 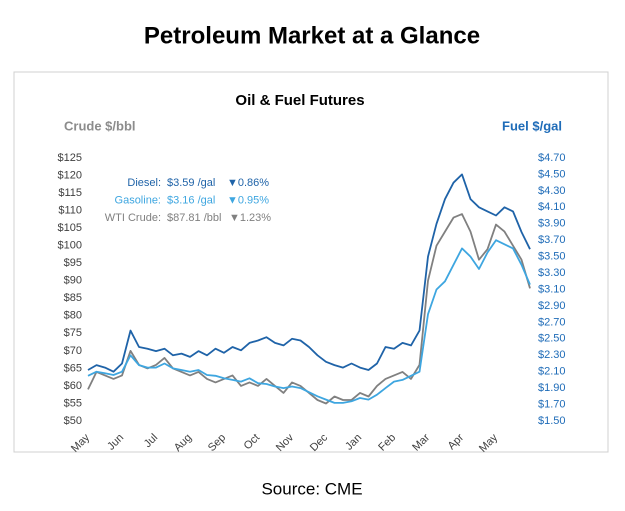 What do you see at coordinates (312, 35) in the screenshot?
I see `page-title: Petroleum Market at a Glance` at bounding box center [312, 35].